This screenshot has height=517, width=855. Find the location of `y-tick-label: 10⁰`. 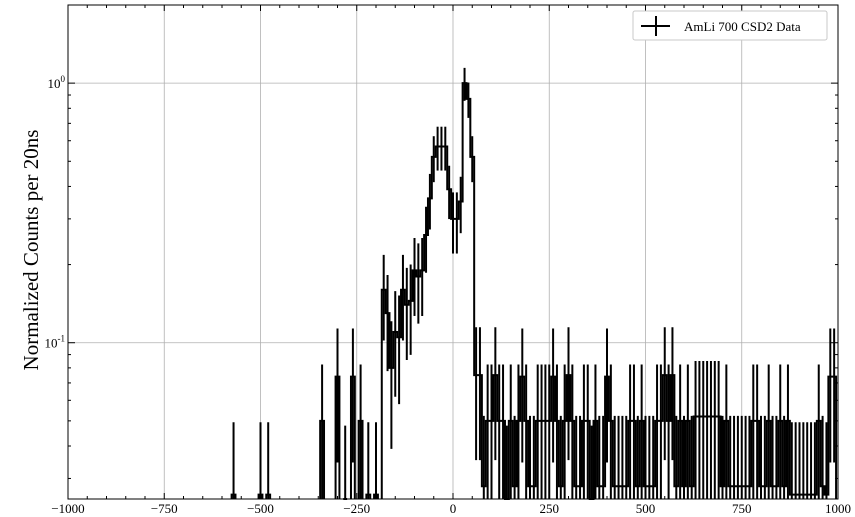

y-tick-label: 10⁰ is located at coordinates (57, 82).